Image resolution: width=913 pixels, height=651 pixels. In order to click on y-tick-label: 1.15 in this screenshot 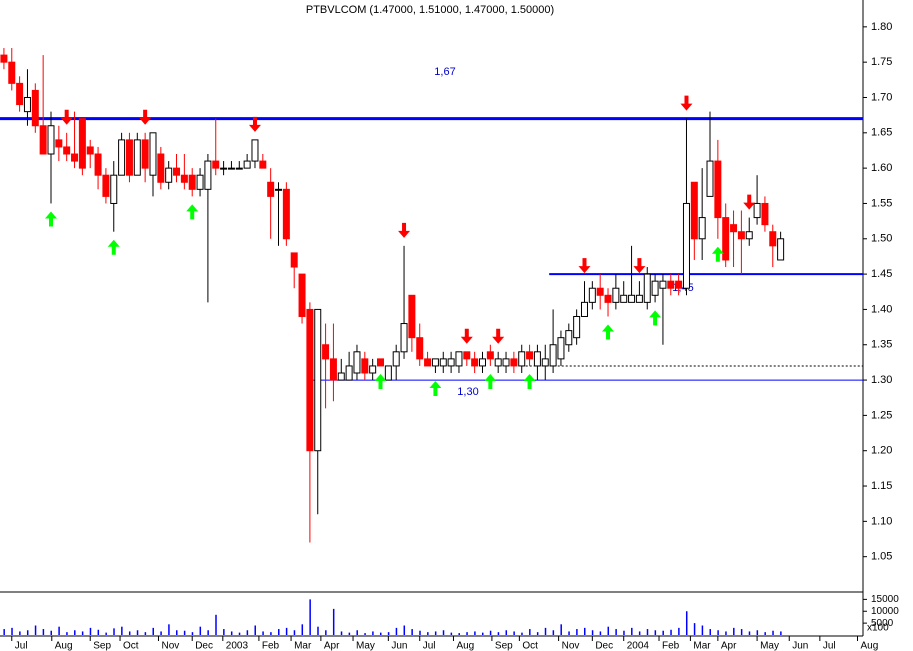, I will do `click(881, 486)`.